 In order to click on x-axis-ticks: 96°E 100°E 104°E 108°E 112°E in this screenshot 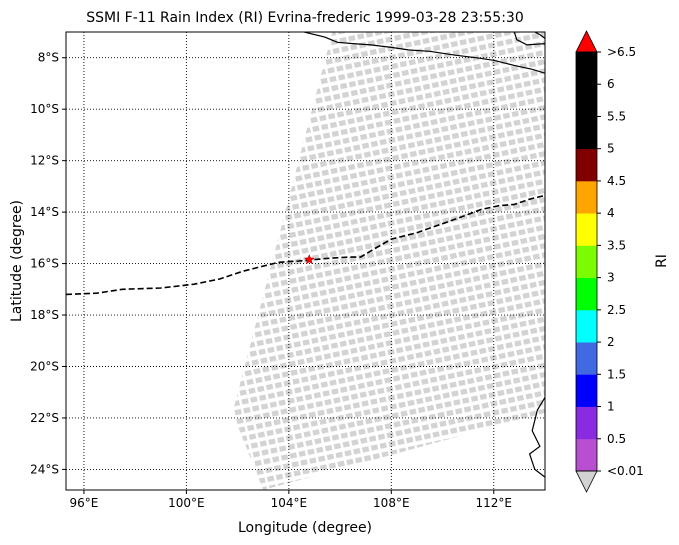, I will do `click(291, 500)`.